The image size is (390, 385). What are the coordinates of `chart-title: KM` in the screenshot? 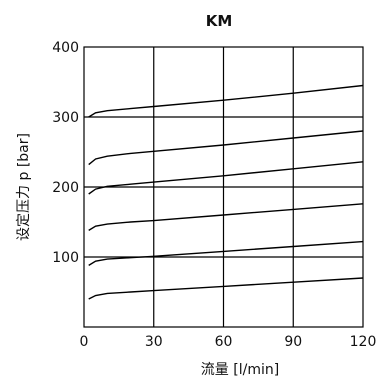 It's located at (219, 21).